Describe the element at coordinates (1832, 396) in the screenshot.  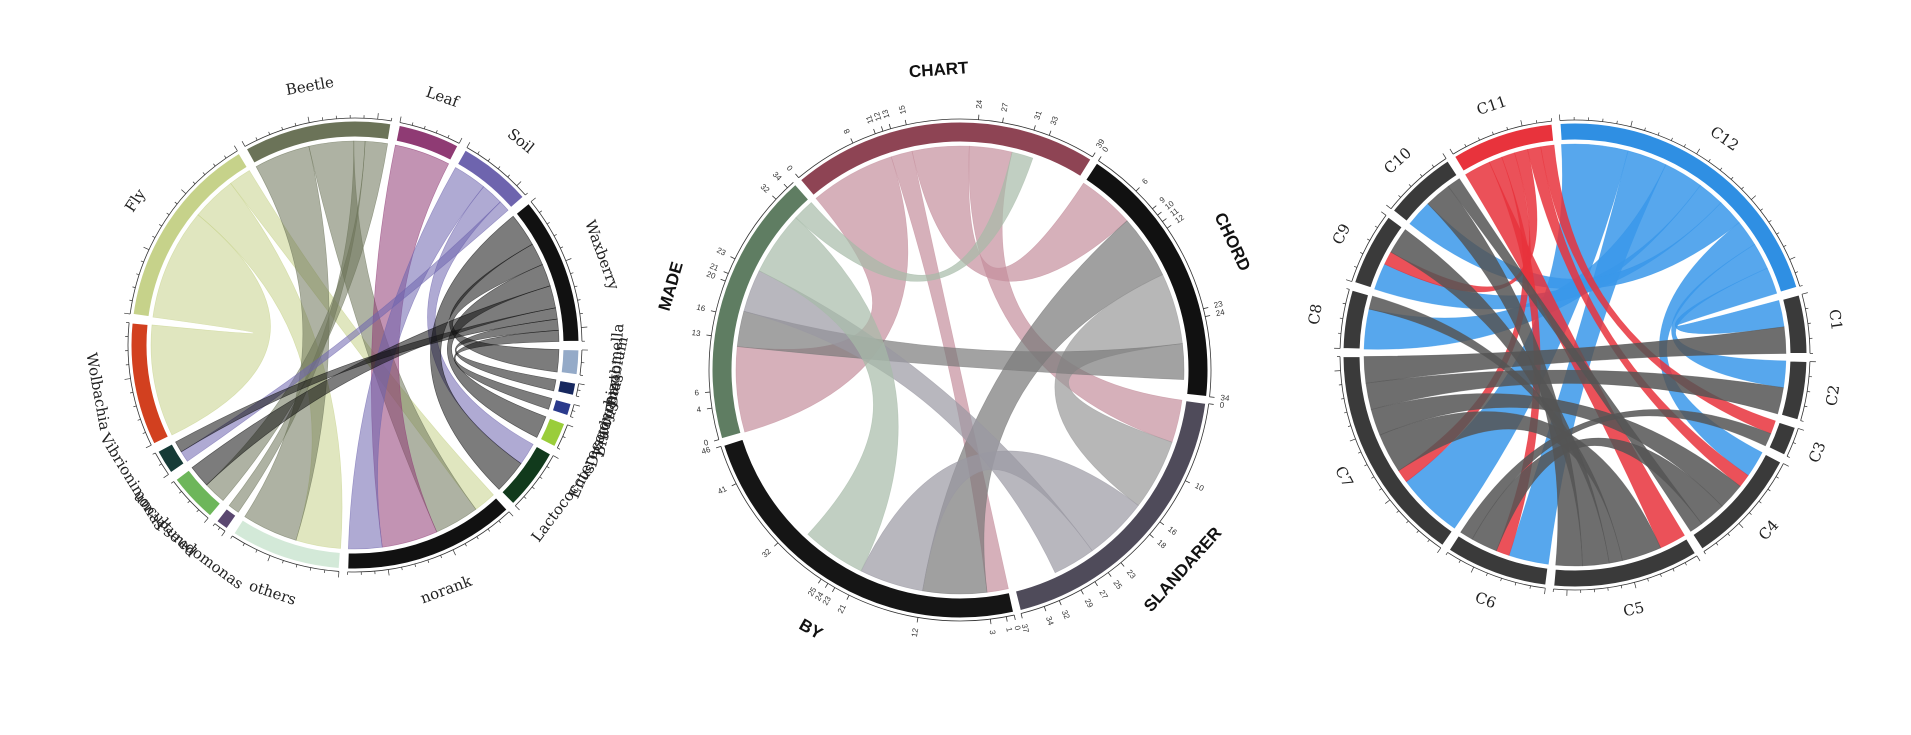
I see `sector-label-c2: C2` at that location.